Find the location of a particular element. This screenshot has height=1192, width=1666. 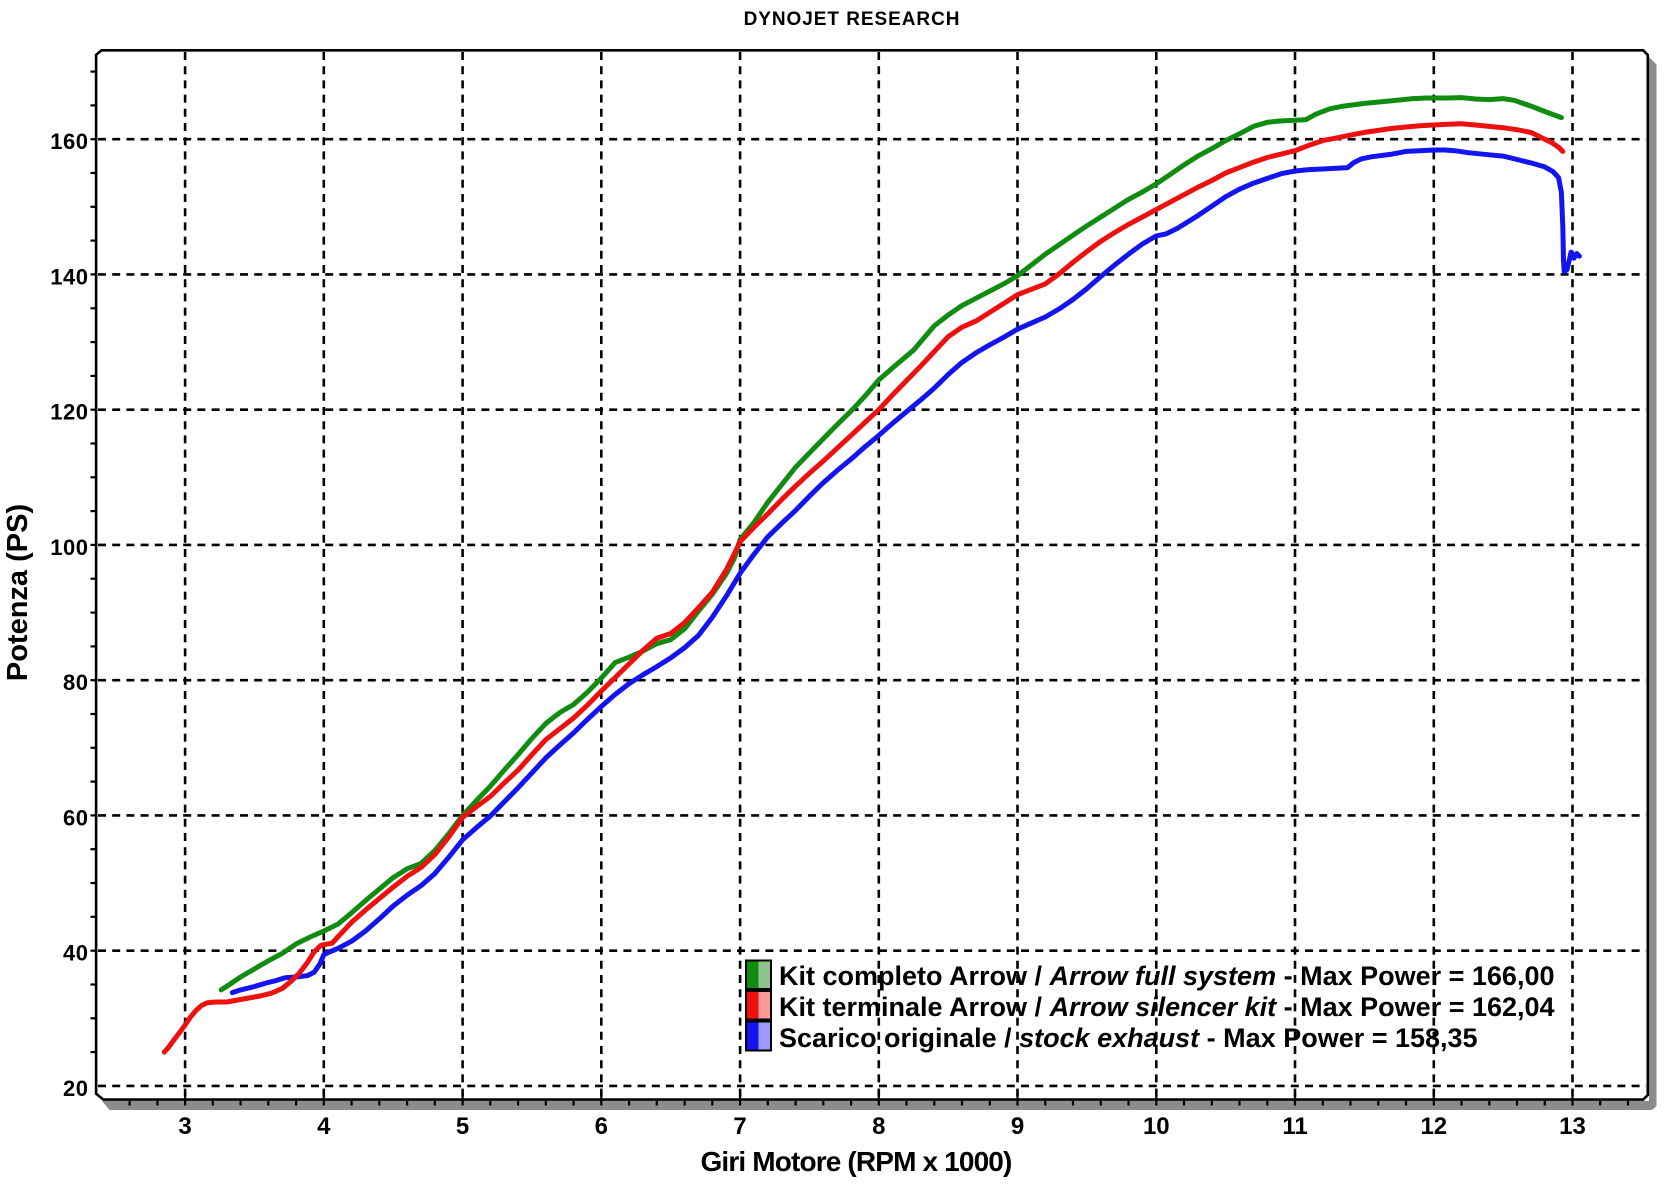

svg-text: 13 is located at coordinates (1572, 1126).